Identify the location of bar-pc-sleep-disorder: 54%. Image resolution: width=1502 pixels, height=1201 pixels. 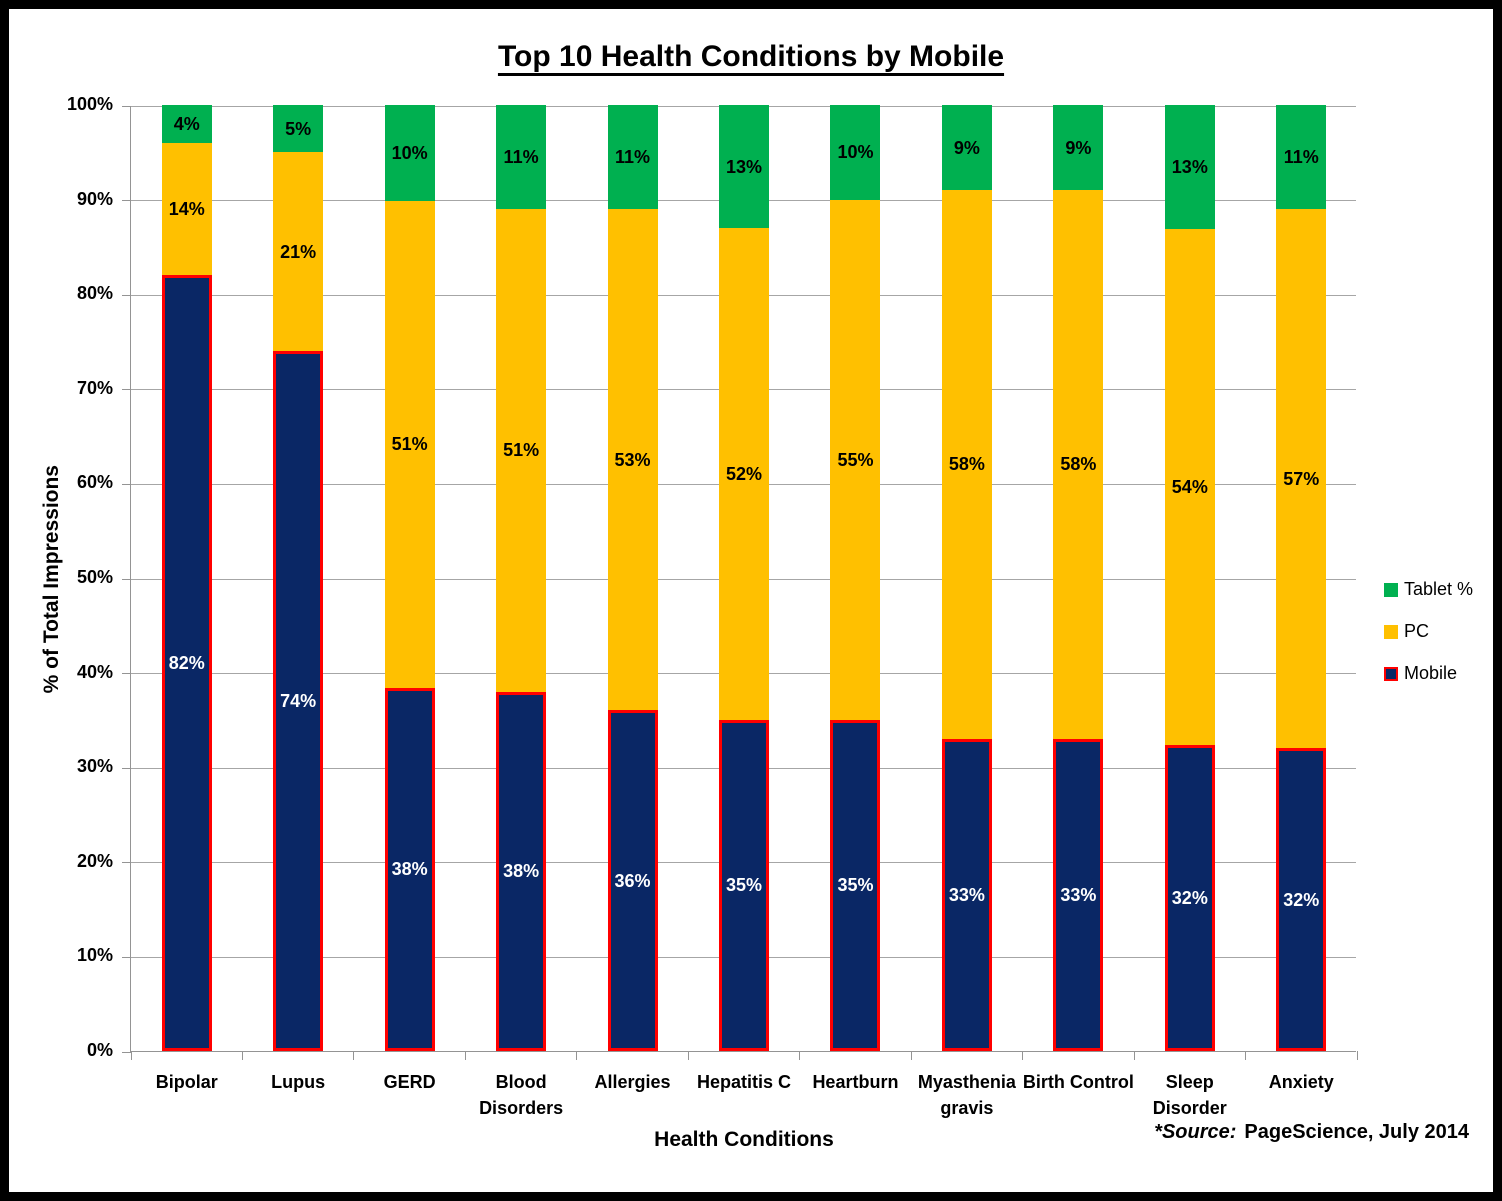
(1189, 487).